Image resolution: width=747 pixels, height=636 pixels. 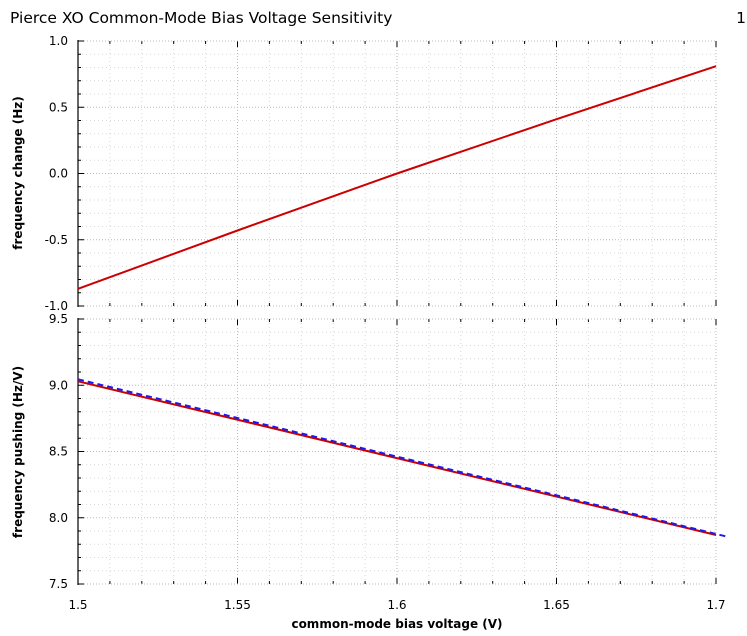 I want to click on y-tick-label: 8.5, so click(x=58, y=452).